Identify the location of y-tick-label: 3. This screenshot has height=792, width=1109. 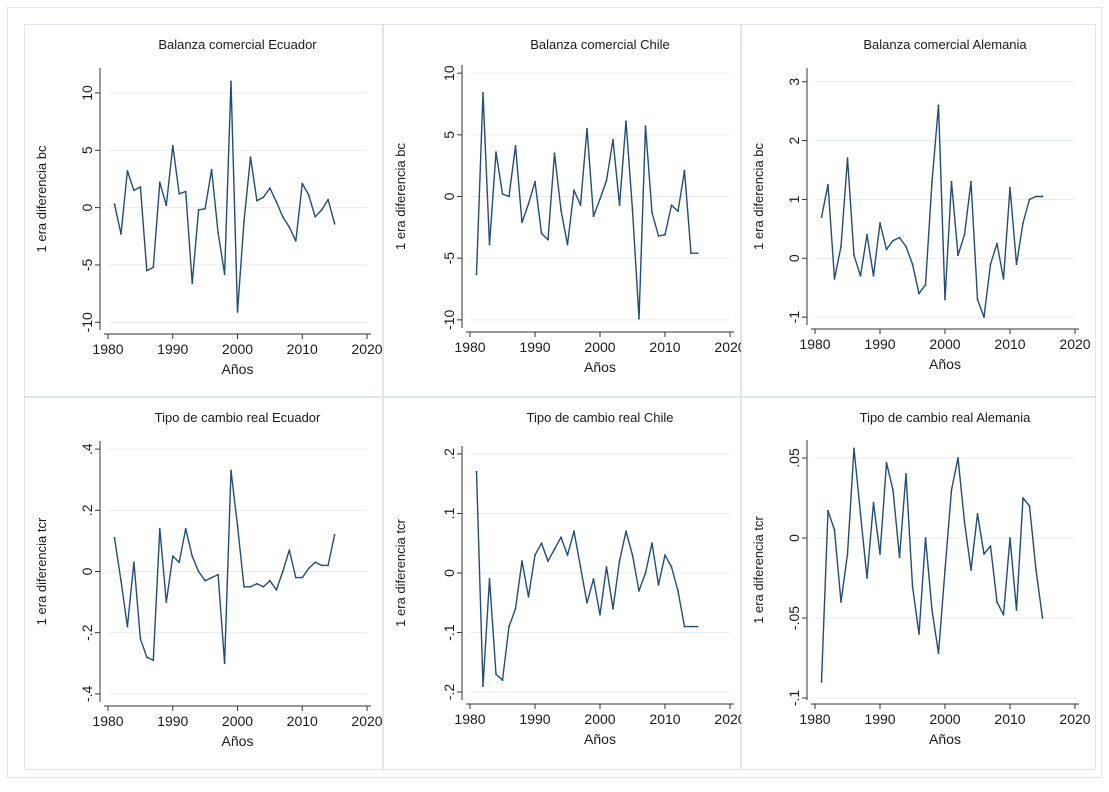
(794, 82).